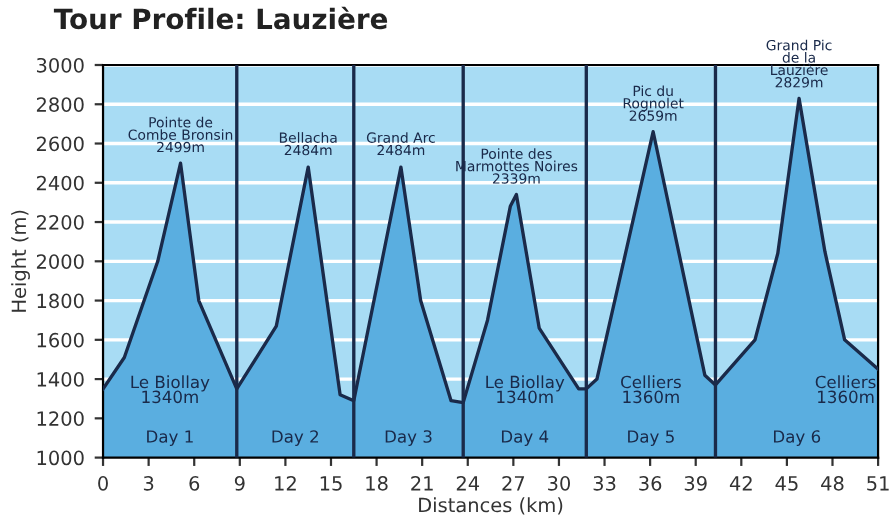  What do you see at coordinates (60, 379) in the screenshot?
I see `y-tick-label: 1400` at bounding box center [60, 379].